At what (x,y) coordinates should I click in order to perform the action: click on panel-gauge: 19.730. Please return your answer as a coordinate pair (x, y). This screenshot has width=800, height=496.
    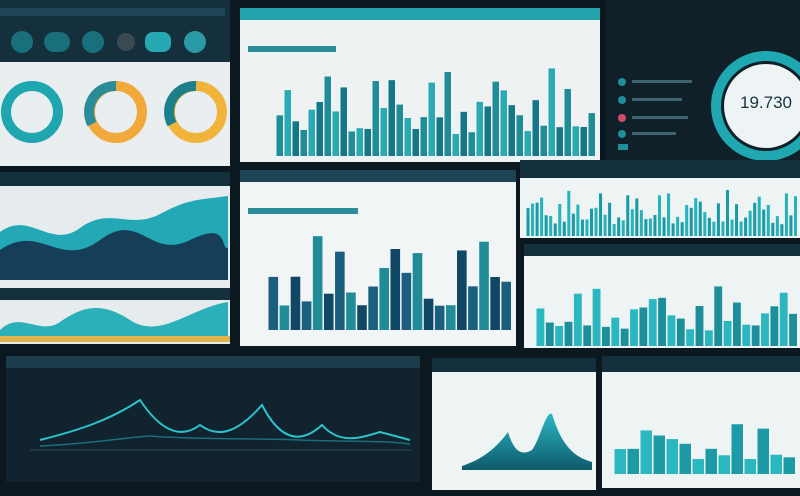
    Looking at the image, I should click on (703, 80).